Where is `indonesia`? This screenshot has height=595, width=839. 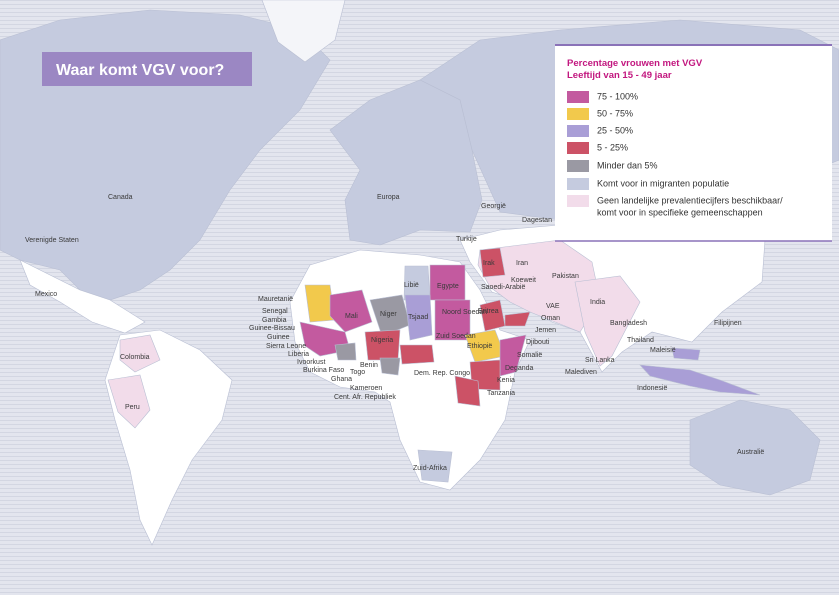
indonesia is located at coordinates (700, 380).